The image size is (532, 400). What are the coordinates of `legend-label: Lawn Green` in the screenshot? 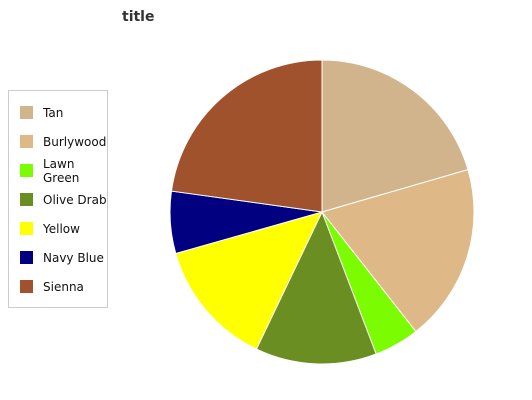 It's located at (61, 170).